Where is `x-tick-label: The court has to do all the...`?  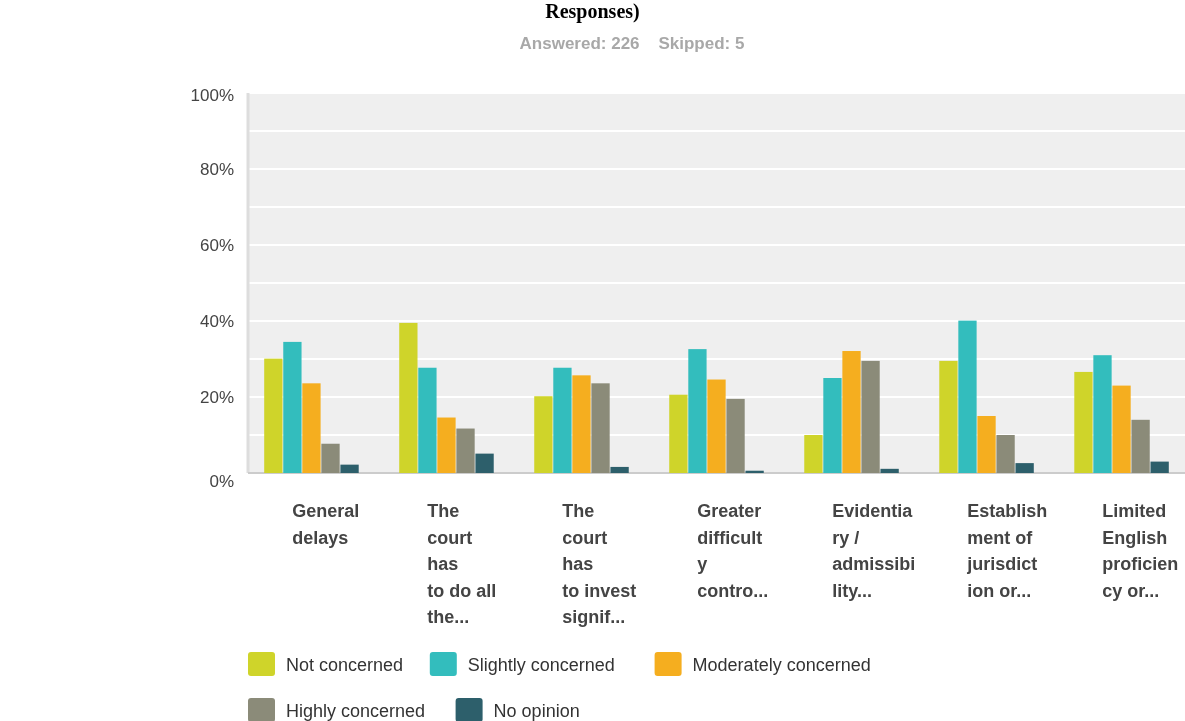 x-tick-label: The court has to do all the... is located at coordinates (462, 564).